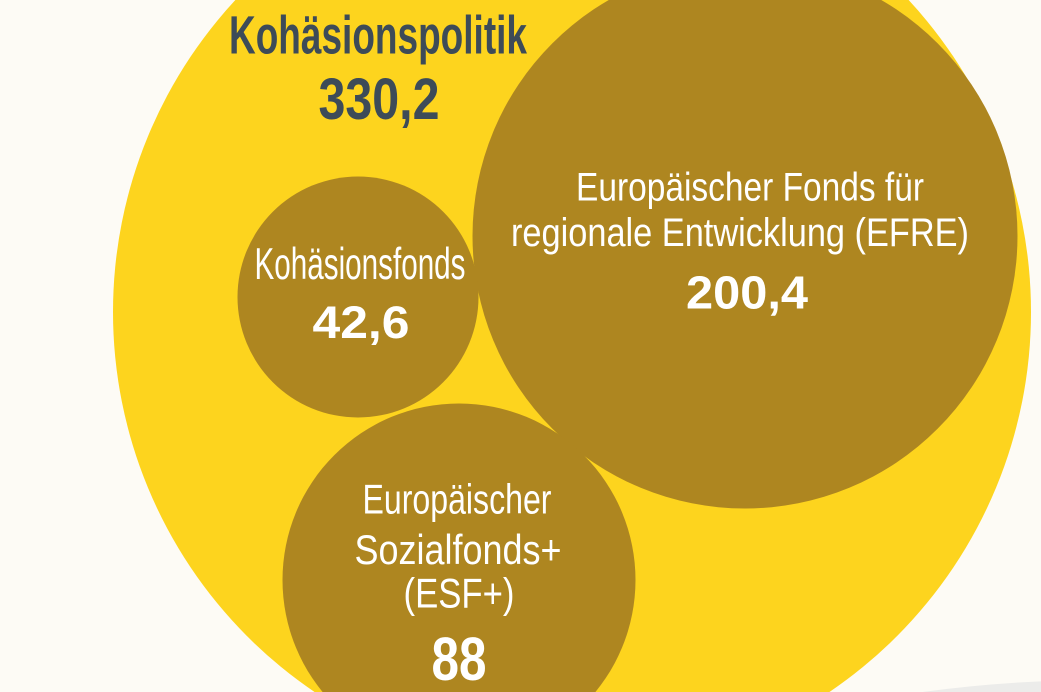 This screenshot has height=692, width=1041. I want to click on svg-text: 200,4, so click(747, 293).